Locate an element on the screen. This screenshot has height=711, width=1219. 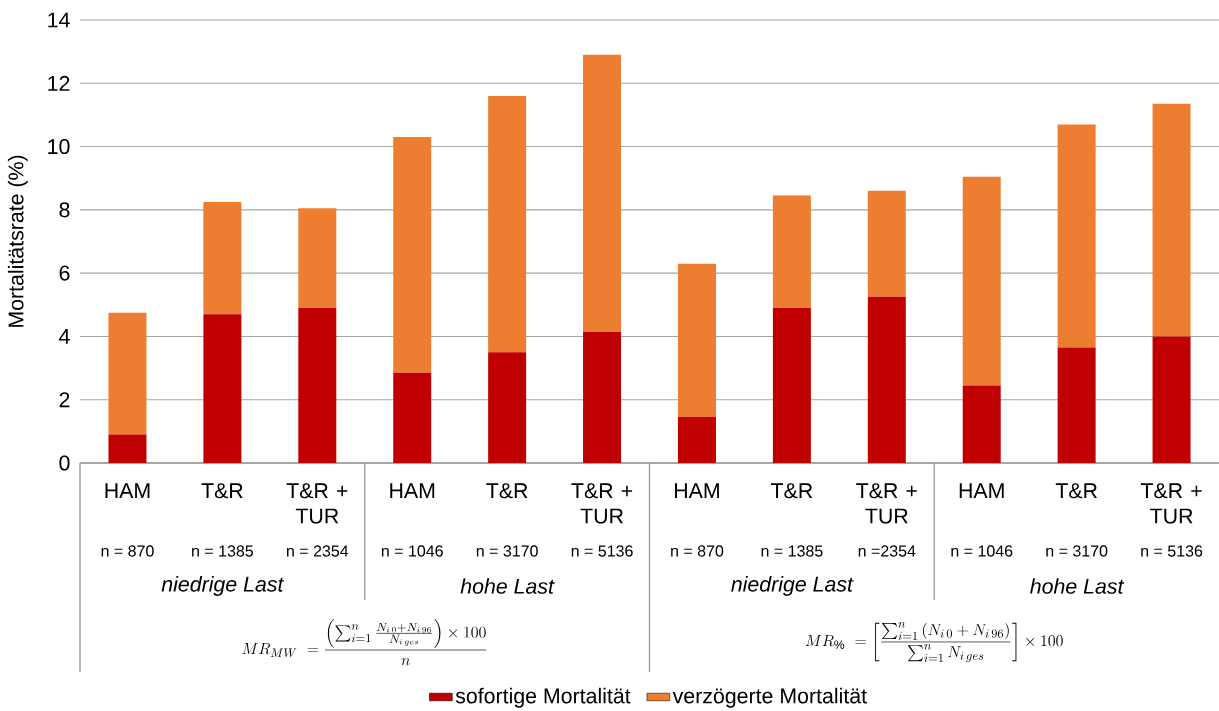
y-tick-label: 4 is located at coordinates (64, 336).